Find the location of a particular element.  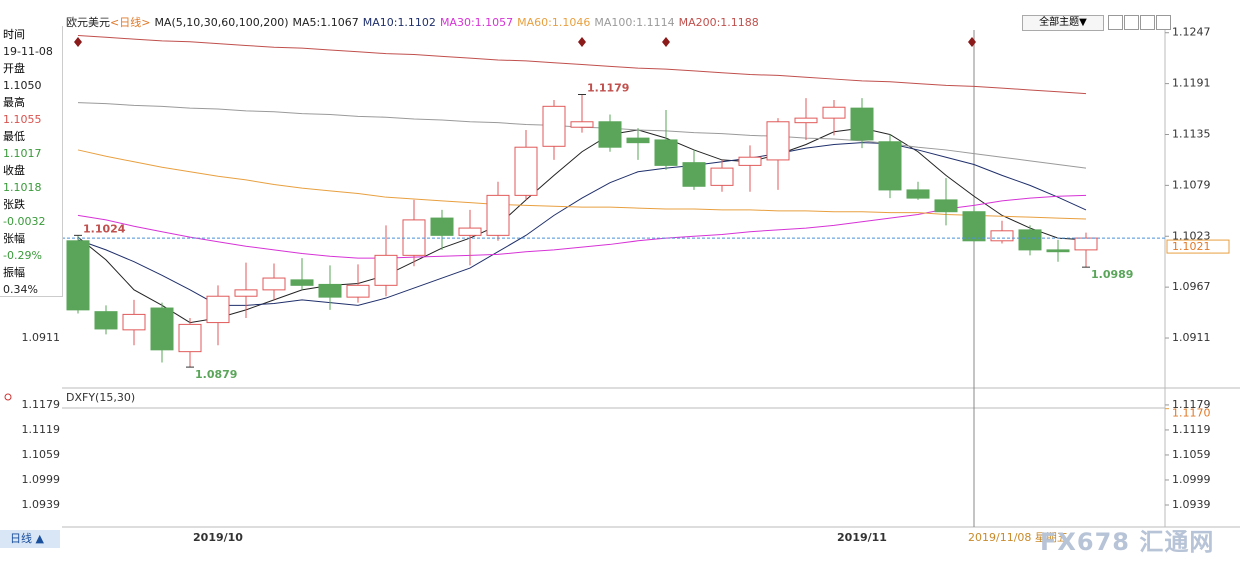

y-tick-label: 1.0967 is located at coordinates (1191, 286).